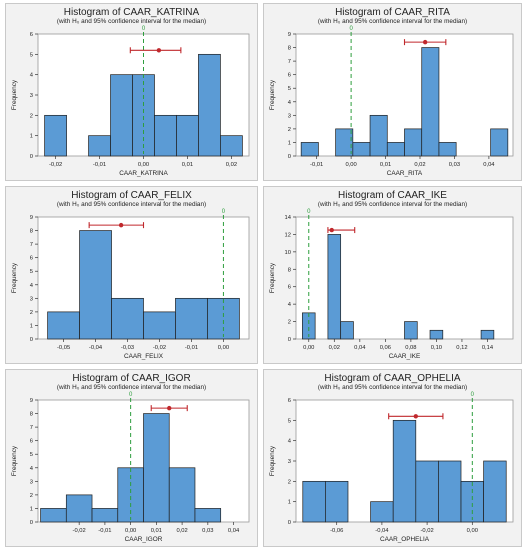  Describe the element at coordinates (143, 173) in the screenshot. I see `x-axis-label: CAAR_KATRINA` at that location.